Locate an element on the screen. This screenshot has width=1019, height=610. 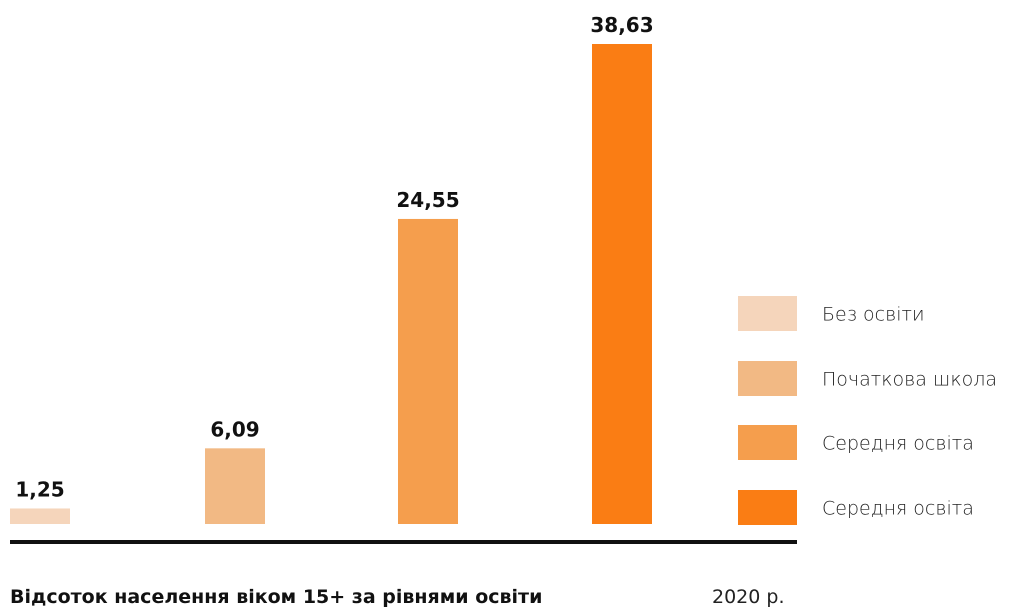
bar-value-label-1: 1,25 is located at coordinates (39, 489).